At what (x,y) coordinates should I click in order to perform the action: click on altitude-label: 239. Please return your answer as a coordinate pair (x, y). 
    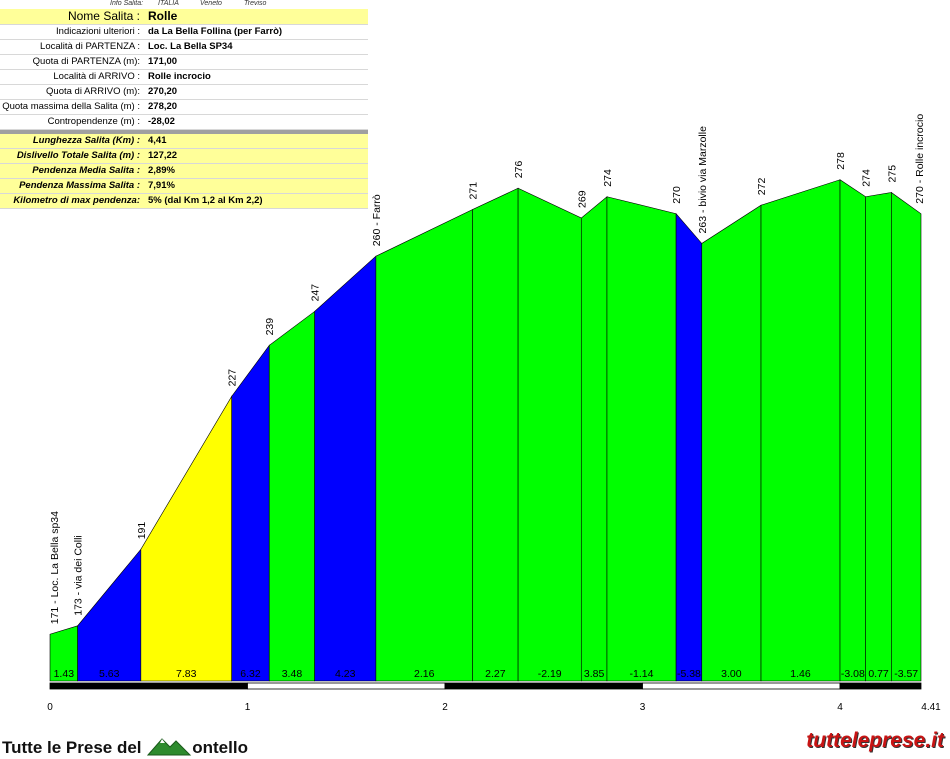
    Looking at the image, I should click on (270, 327).